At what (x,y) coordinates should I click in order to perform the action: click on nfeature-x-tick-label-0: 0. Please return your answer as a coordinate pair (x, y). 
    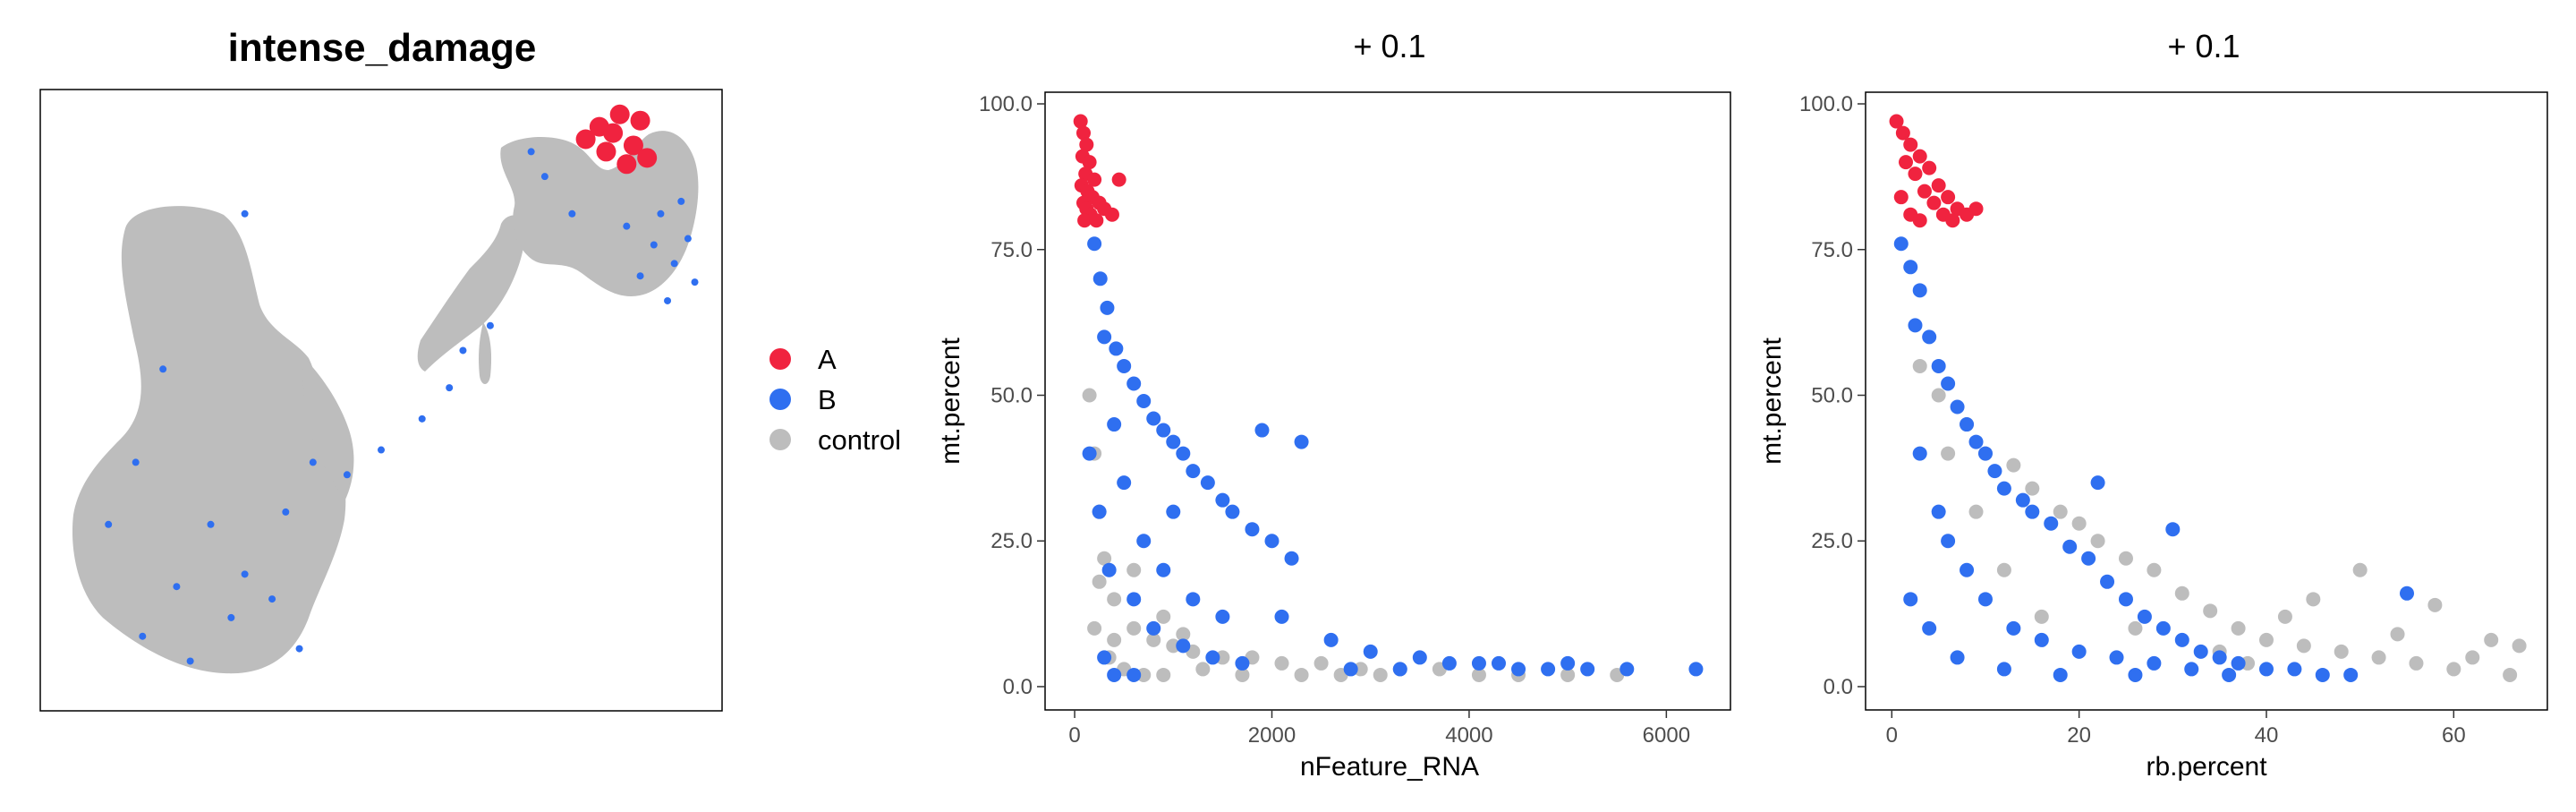
    Looking at the image, I should click on (1074, 735).